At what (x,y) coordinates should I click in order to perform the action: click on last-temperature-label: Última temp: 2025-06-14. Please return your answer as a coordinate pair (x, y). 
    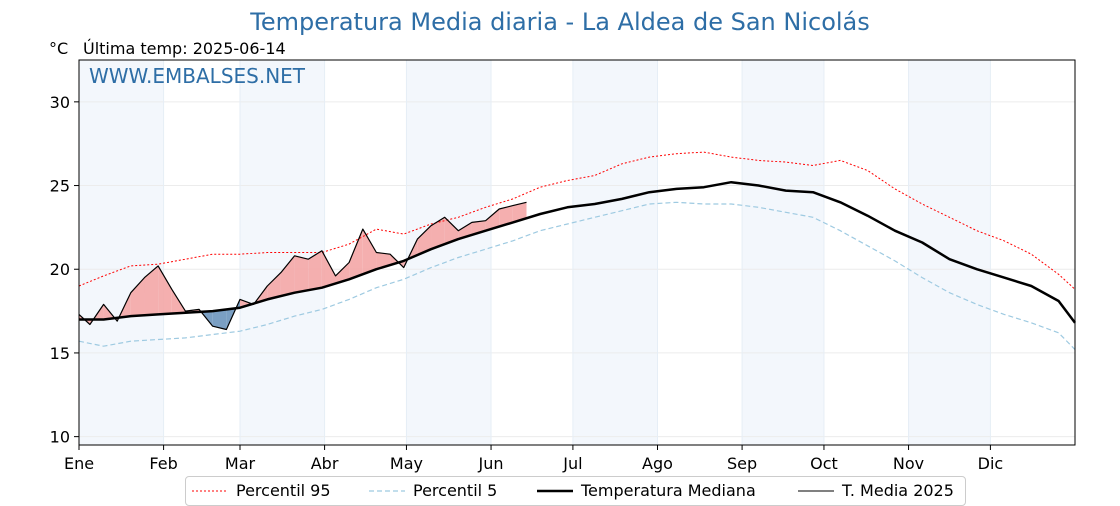
    Looking at the image, I should click on (184, 48).